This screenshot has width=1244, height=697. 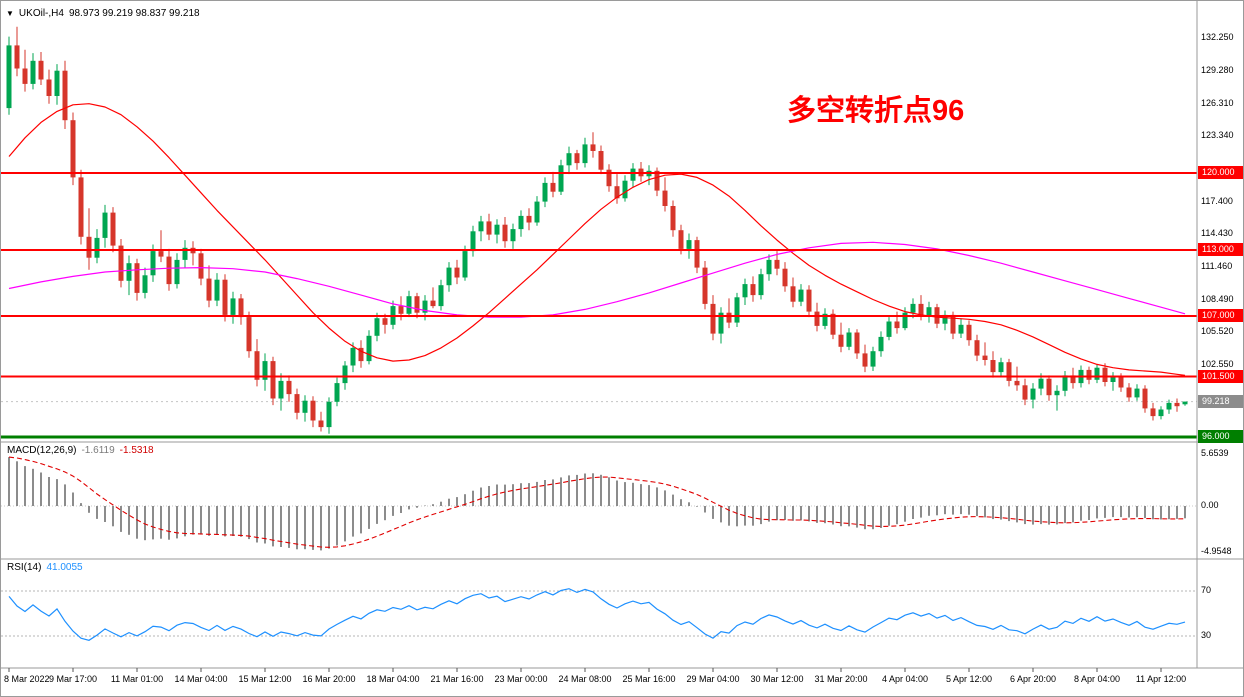 What do you see at coordinates (98, 450) in the screenshot?
I see `macd-main-value: -1.6119` at bounding box center [98, 450].